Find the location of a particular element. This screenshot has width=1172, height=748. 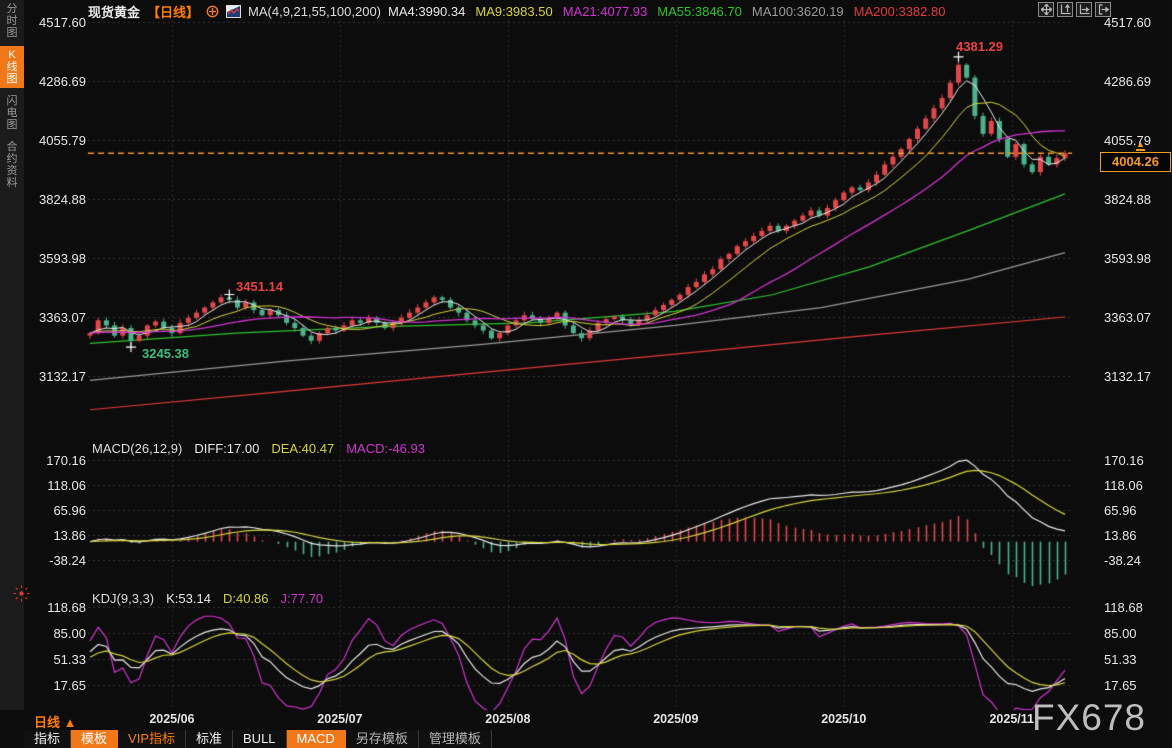

x-axis-label: 2025/11 is located at coordinates (1011, 719).